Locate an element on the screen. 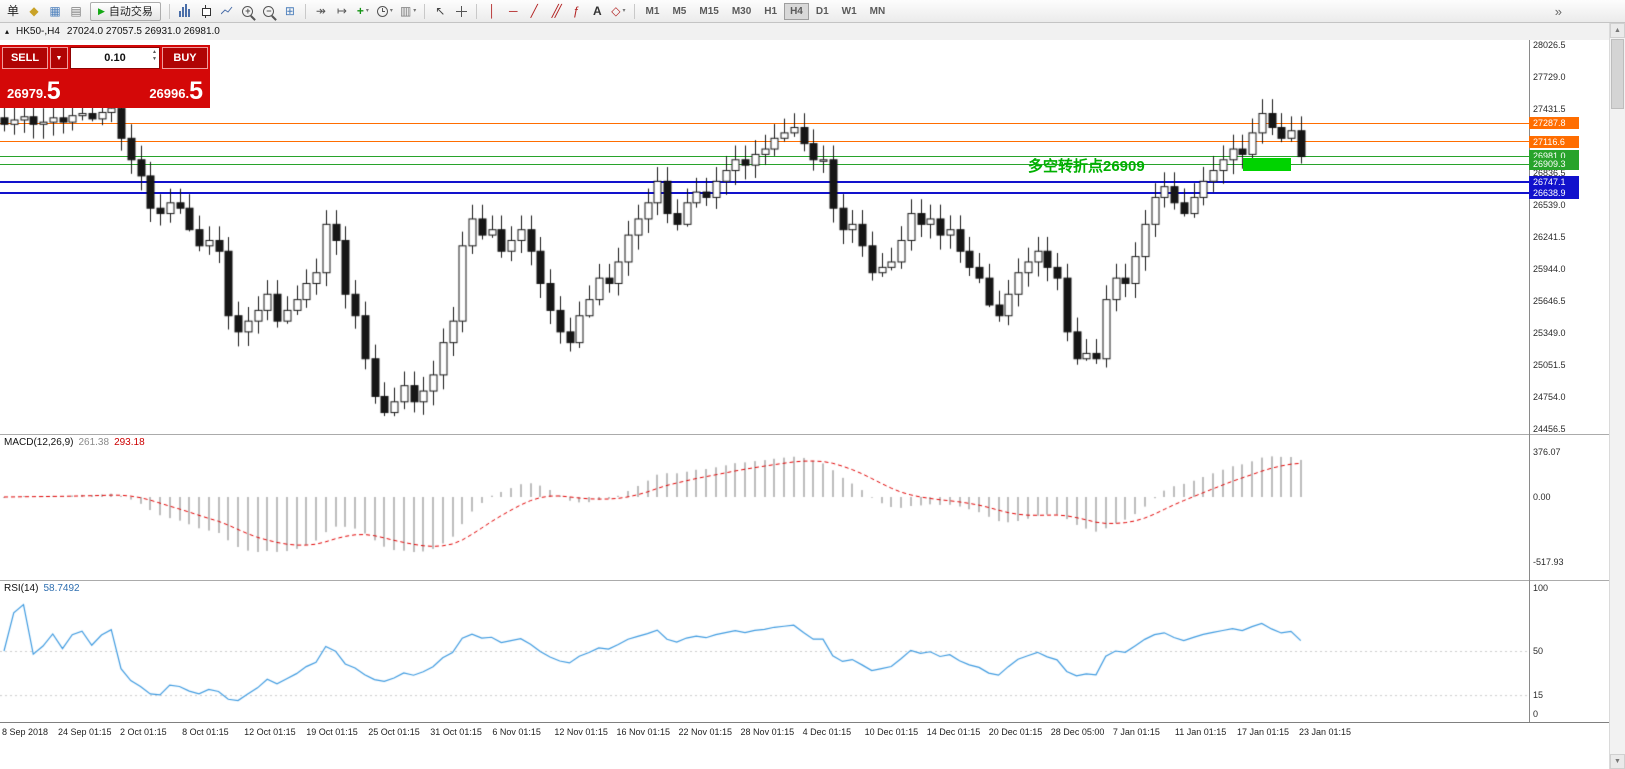 This screenshot has width=1625, height=769. shapes-icon: ◇ is located at coordinates (616, 11).